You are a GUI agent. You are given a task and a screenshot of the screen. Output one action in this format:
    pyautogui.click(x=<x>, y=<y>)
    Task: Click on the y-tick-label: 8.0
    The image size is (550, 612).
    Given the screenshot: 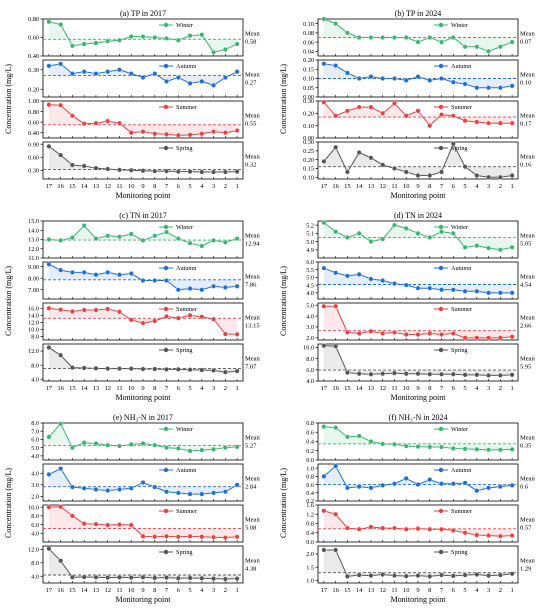 What is the action you would take?
    pyautogui.click(x=35, y=365)
    